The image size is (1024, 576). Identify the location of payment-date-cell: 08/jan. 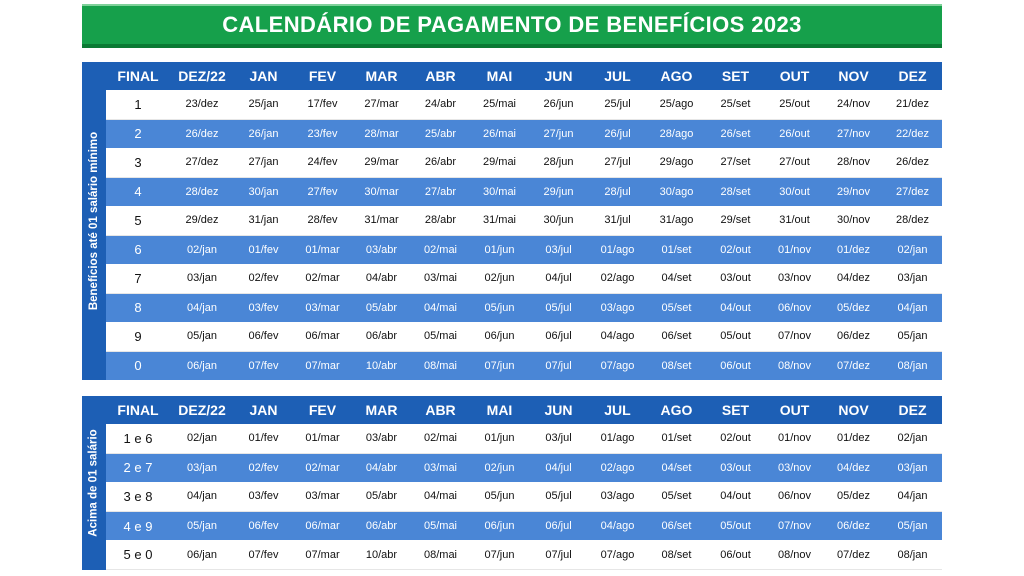
(912, 365).